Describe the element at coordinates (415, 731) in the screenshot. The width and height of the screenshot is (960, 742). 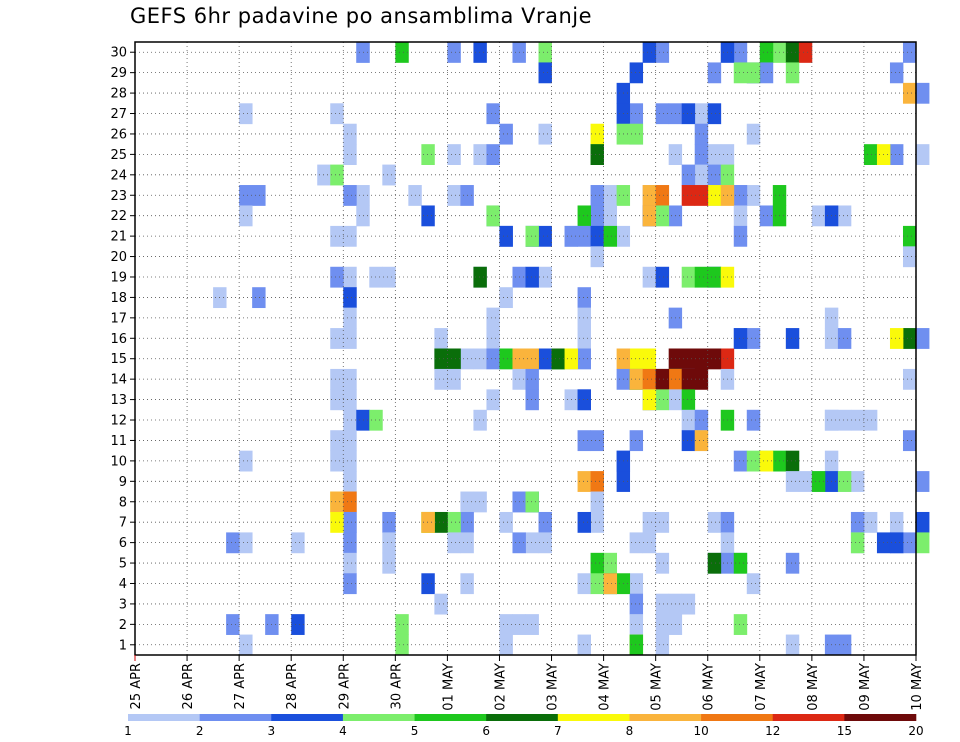
I see `colorbar-label: 5` at that location.